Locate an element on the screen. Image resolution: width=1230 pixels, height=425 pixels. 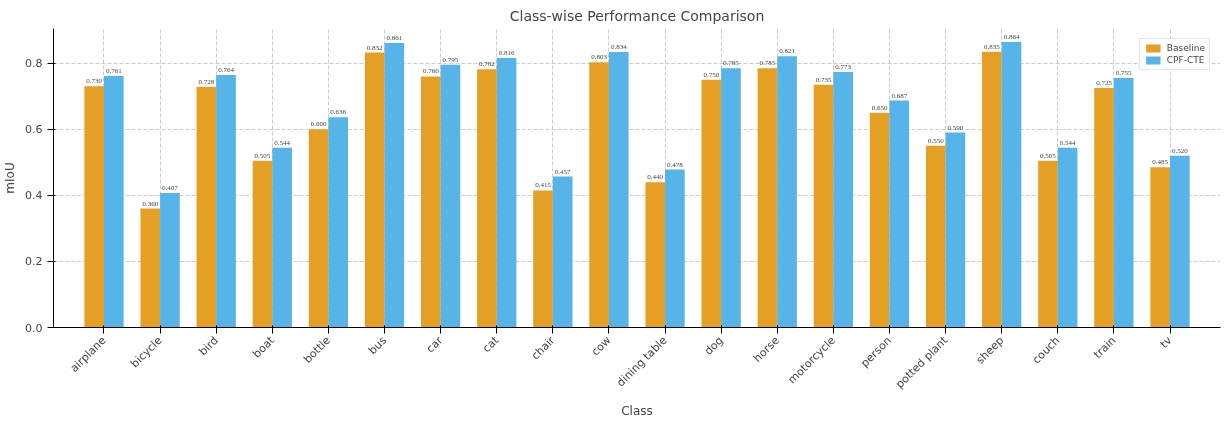
y-tick-label: 0.0 is located at coordinates (34, 328).